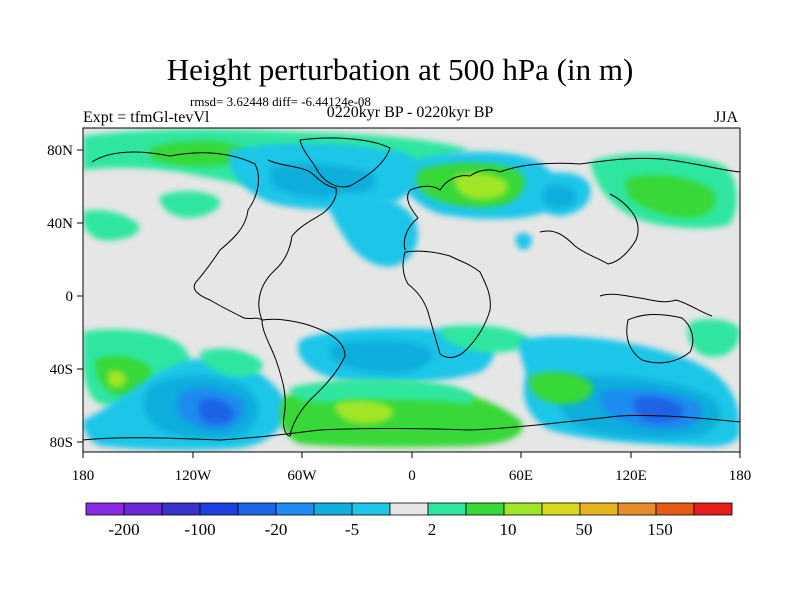 The image size is (800, 600). What do you see at coordinates (631, 476) in the screenshot?
I see `x-tick-label: 120E` at bounding box center [631, 476].